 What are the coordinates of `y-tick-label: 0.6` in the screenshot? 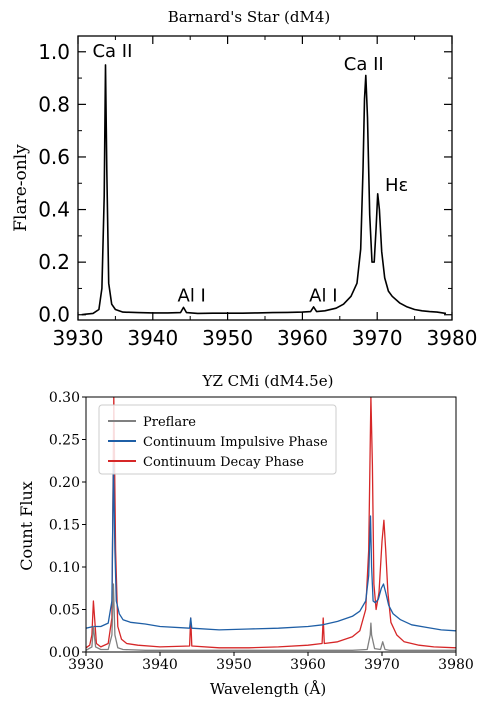 It's located at (54, 157).